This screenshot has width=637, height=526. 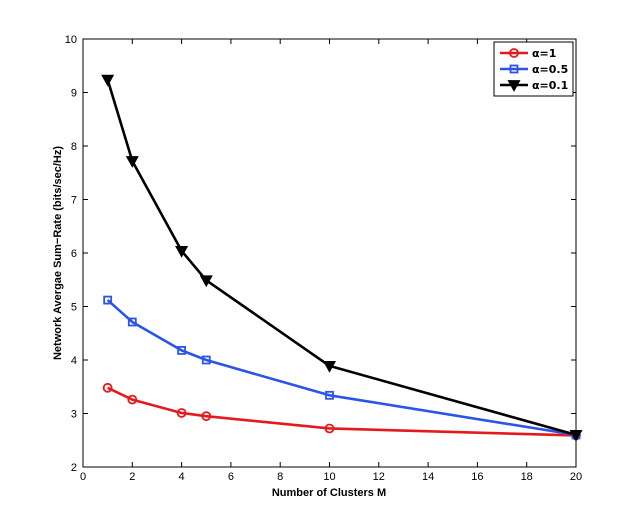 What do you see at coordinates (74, 254) in the screenshot?
I see `y-tick-label: 6` at bounding box center [74, 254].